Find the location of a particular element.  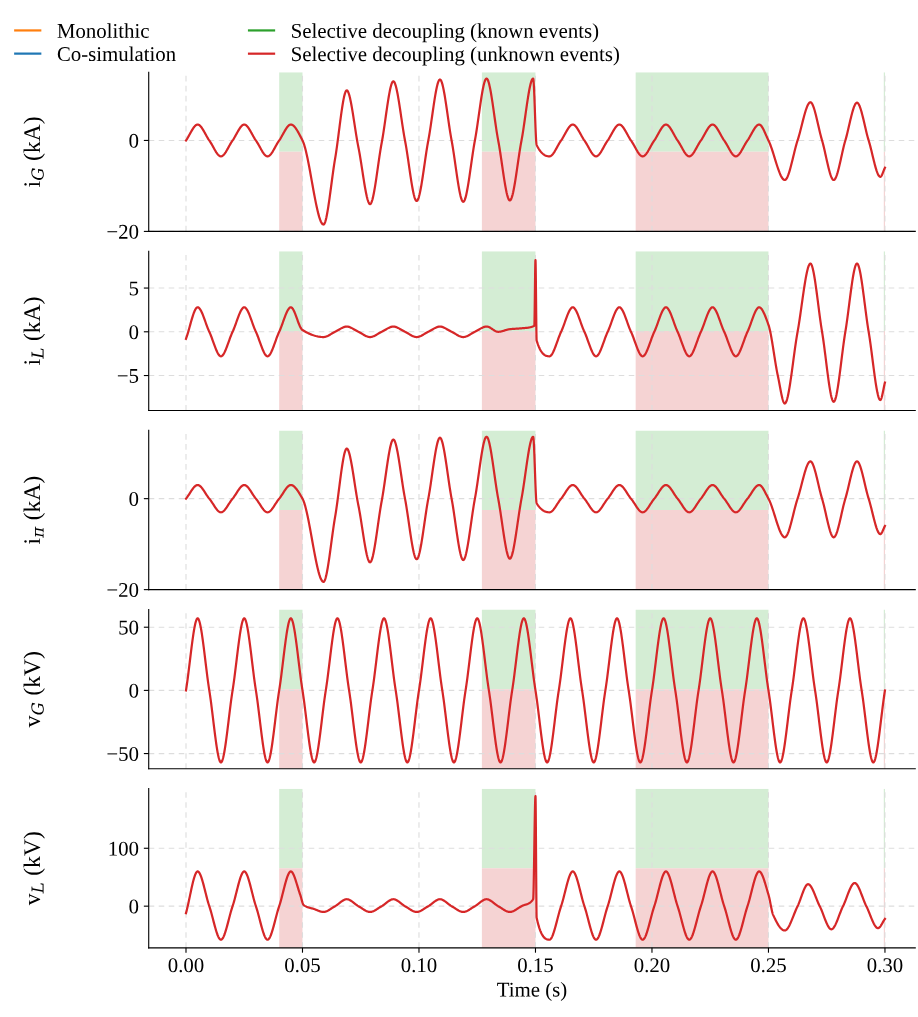

y-tick-label: 50 is located at coordinates (129, 627).